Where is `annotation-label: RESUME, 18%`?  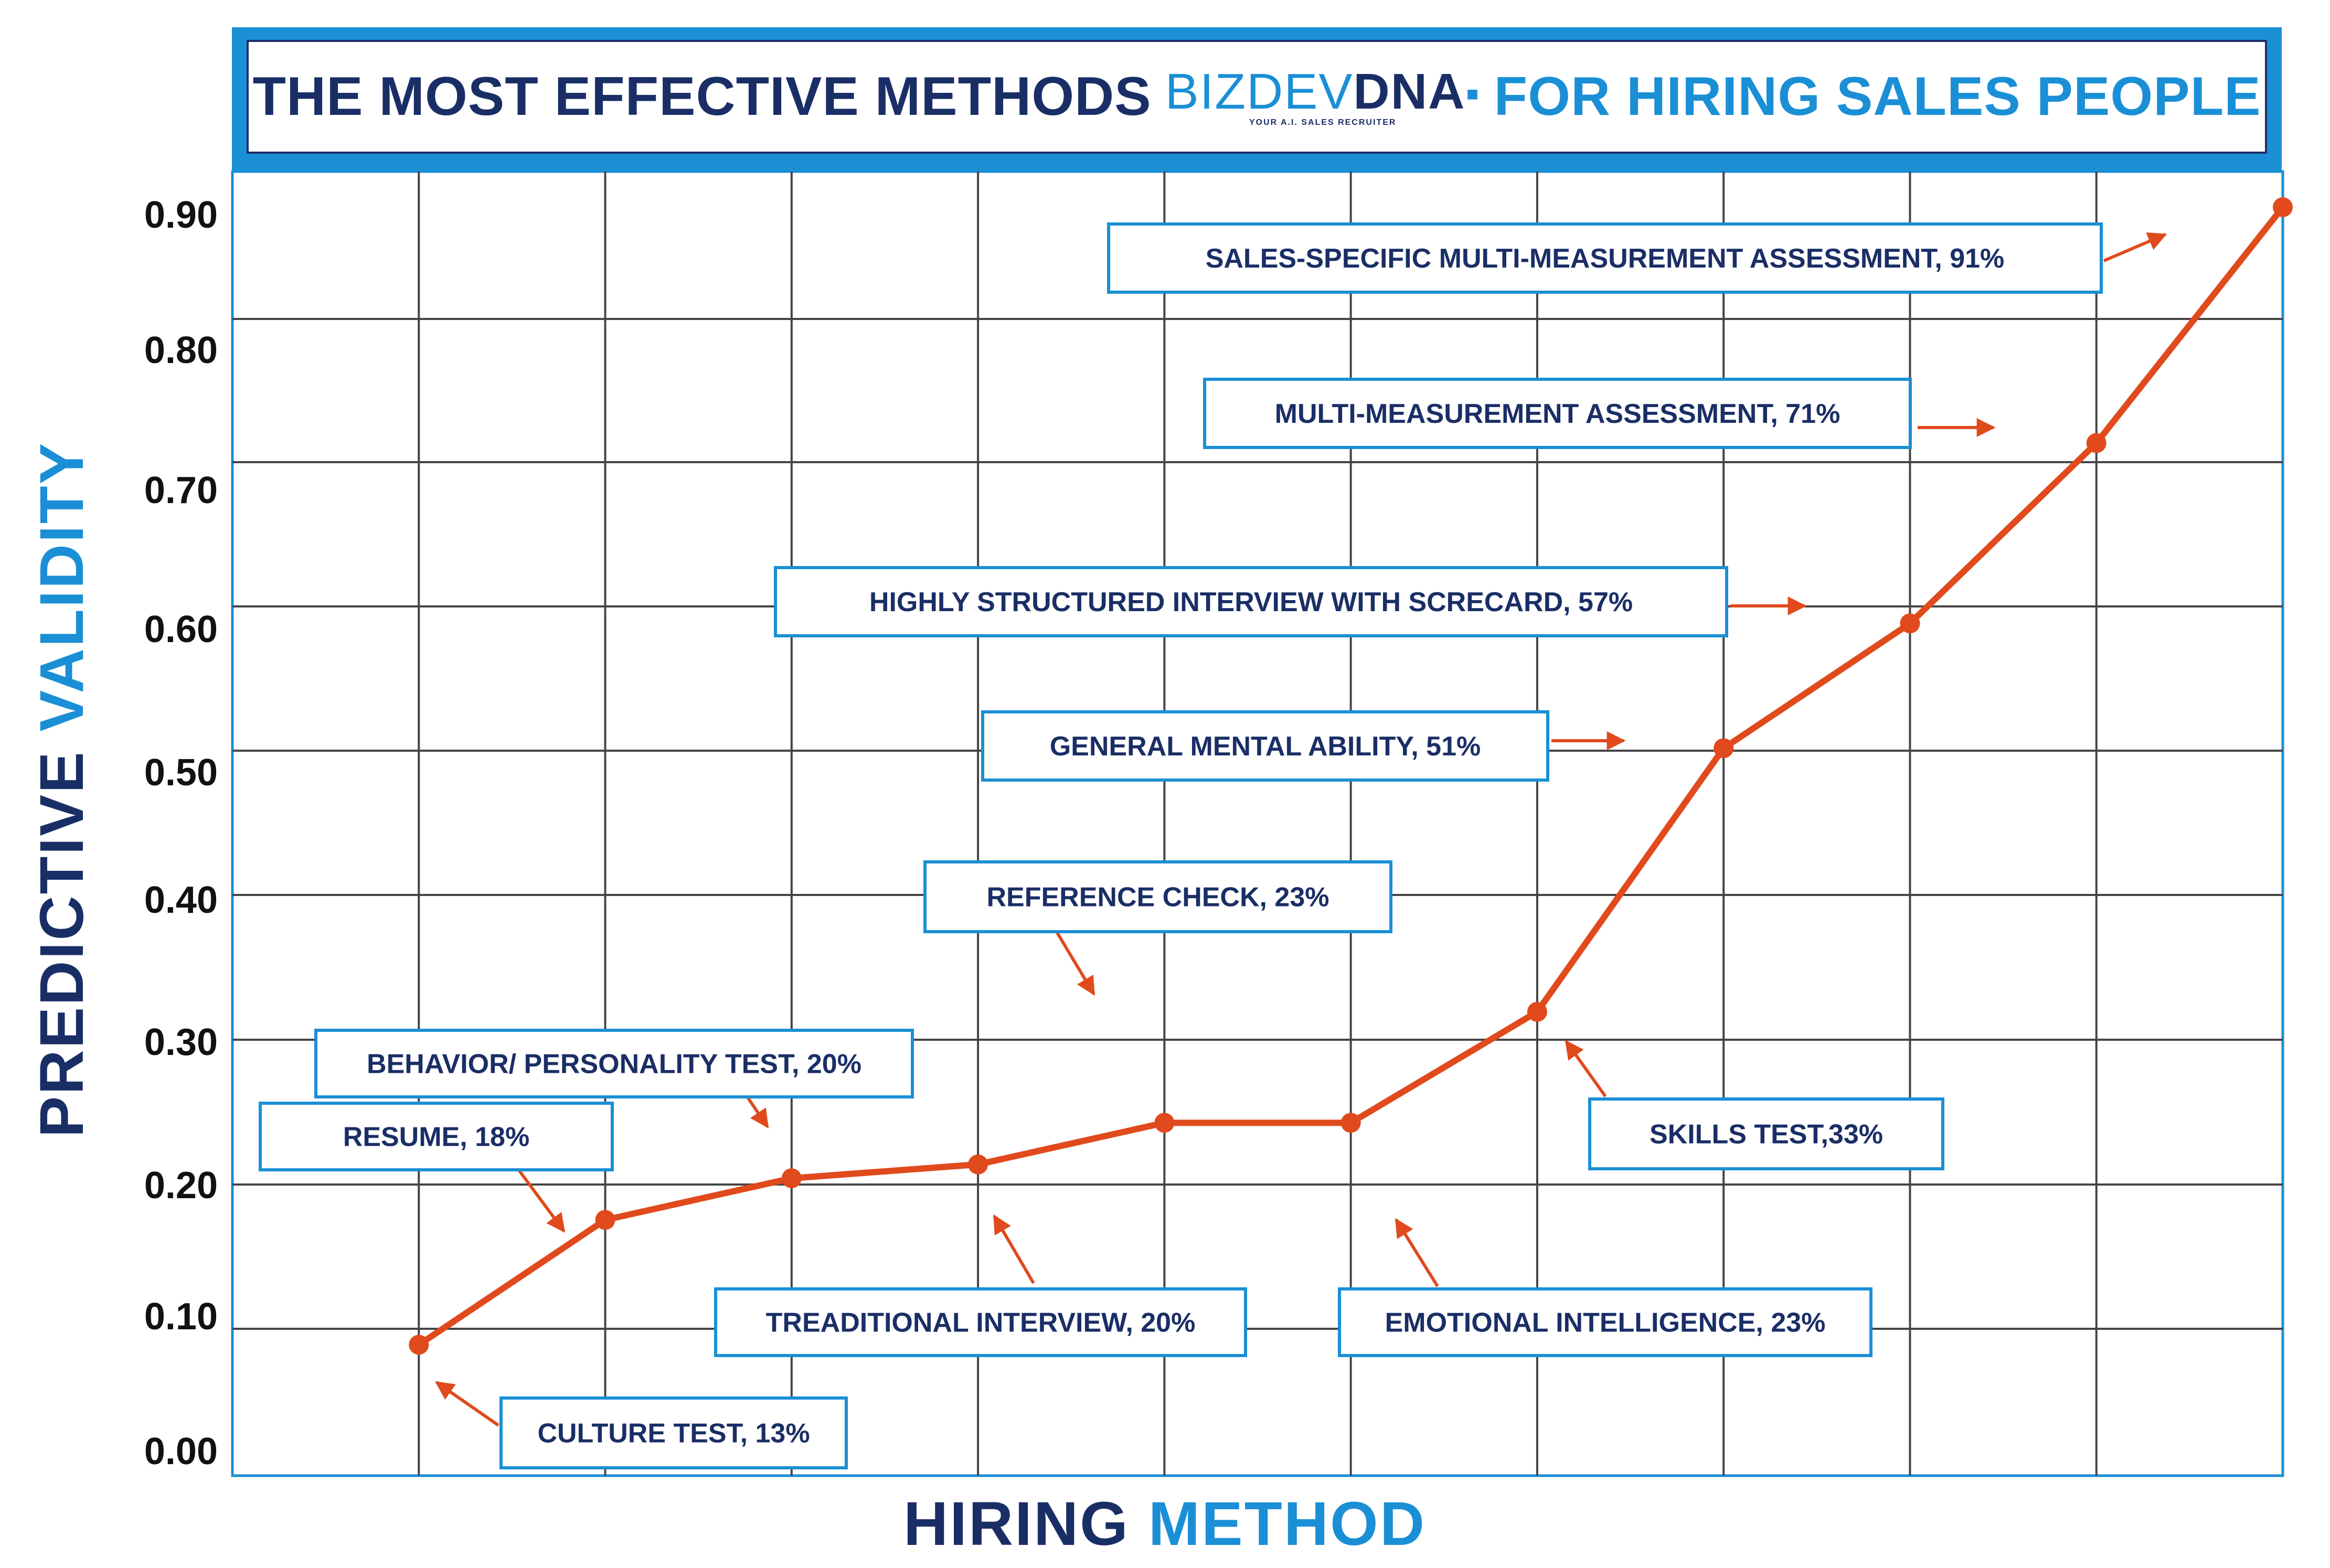 annotation-label: RESUME, 18% is located at coordinates (436, 1137).